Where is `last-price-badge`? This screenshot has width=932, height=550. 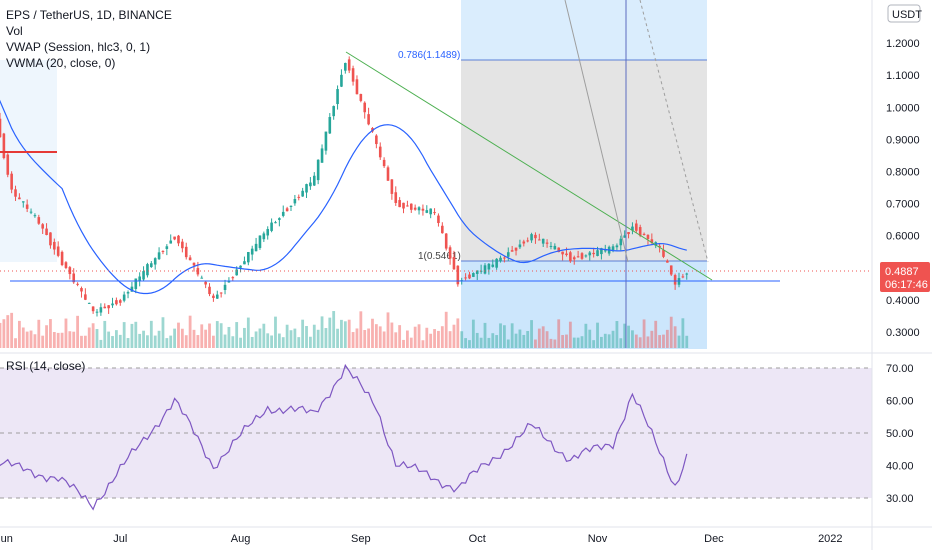 last-price-badge is located at coordinates (905, 277).